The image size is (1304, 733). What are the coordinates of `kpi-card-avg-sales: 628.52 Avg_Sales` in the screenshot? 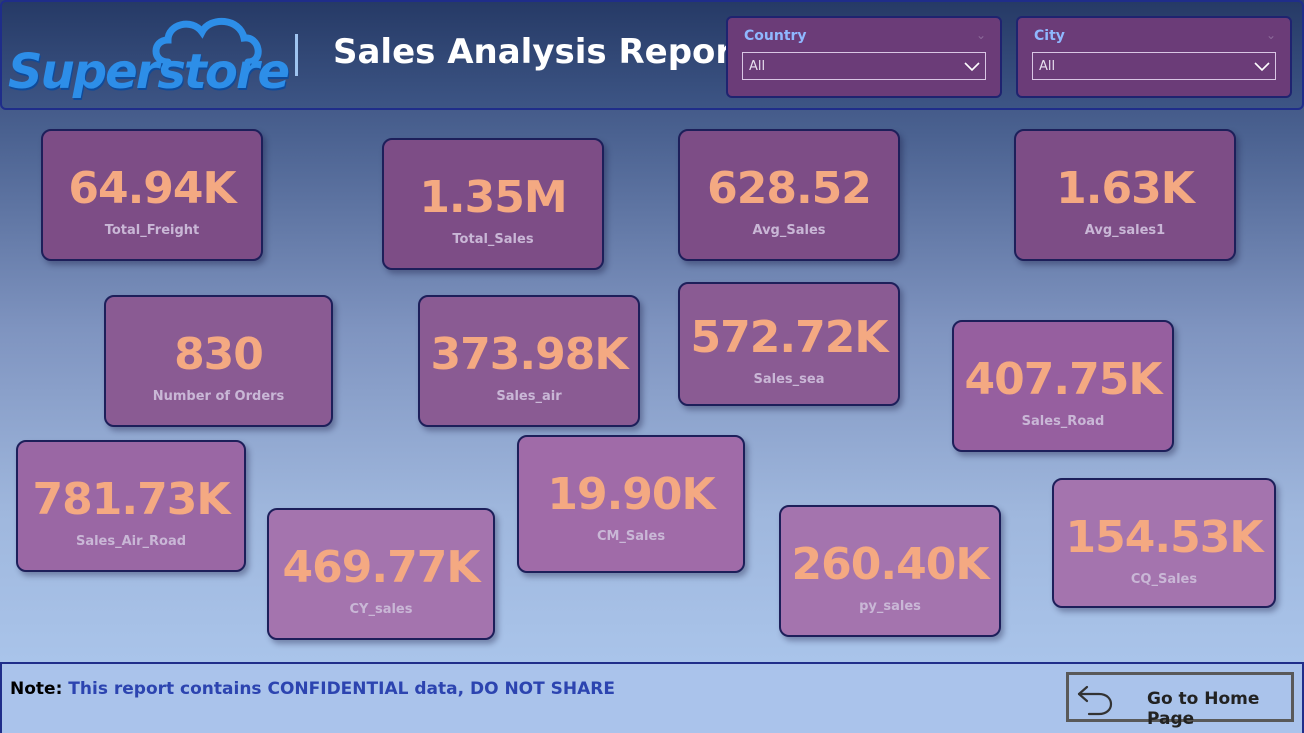 It's located at (789, 195).